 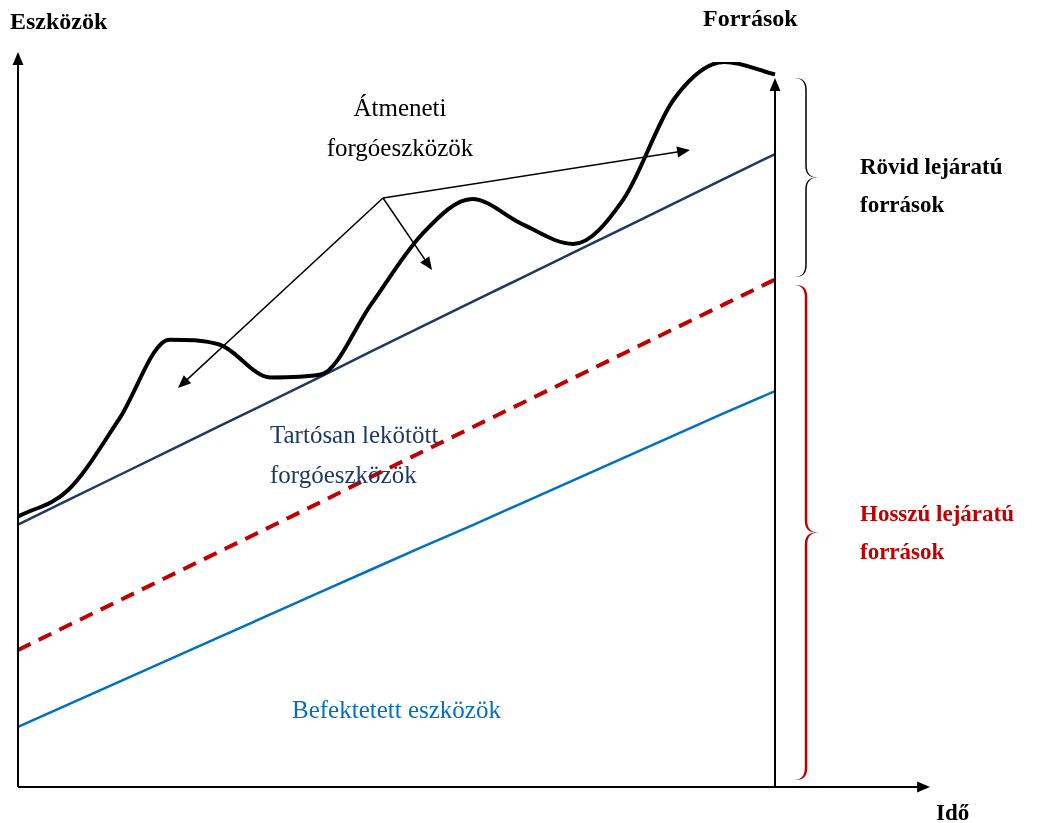 I want to click on annotation: Befektetett eszközök, so click(x=397, y=710).